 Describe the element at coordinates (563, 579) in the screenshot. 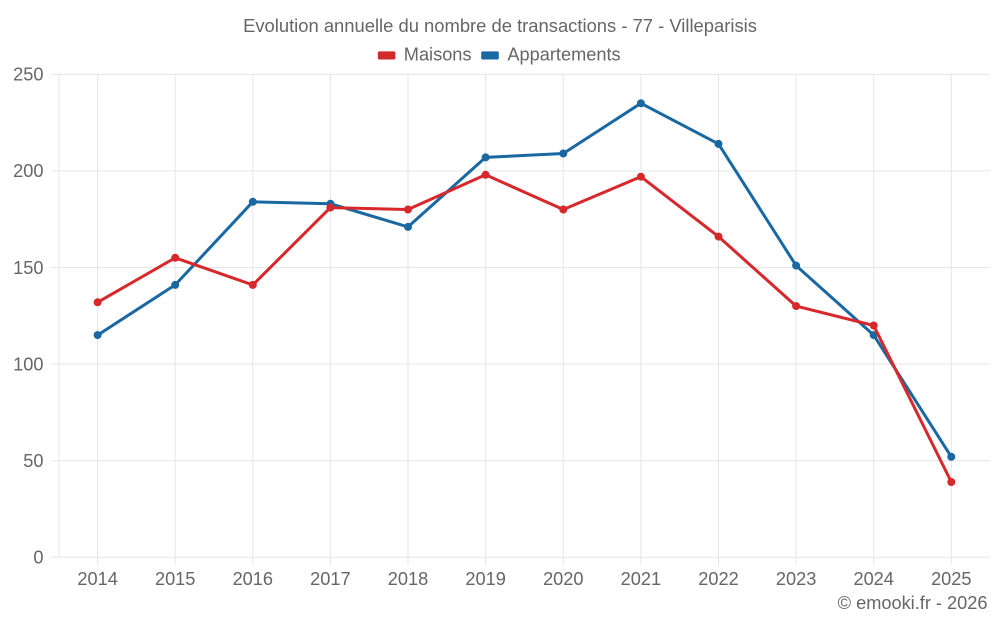

I see `svg-text: 2020` at that location.